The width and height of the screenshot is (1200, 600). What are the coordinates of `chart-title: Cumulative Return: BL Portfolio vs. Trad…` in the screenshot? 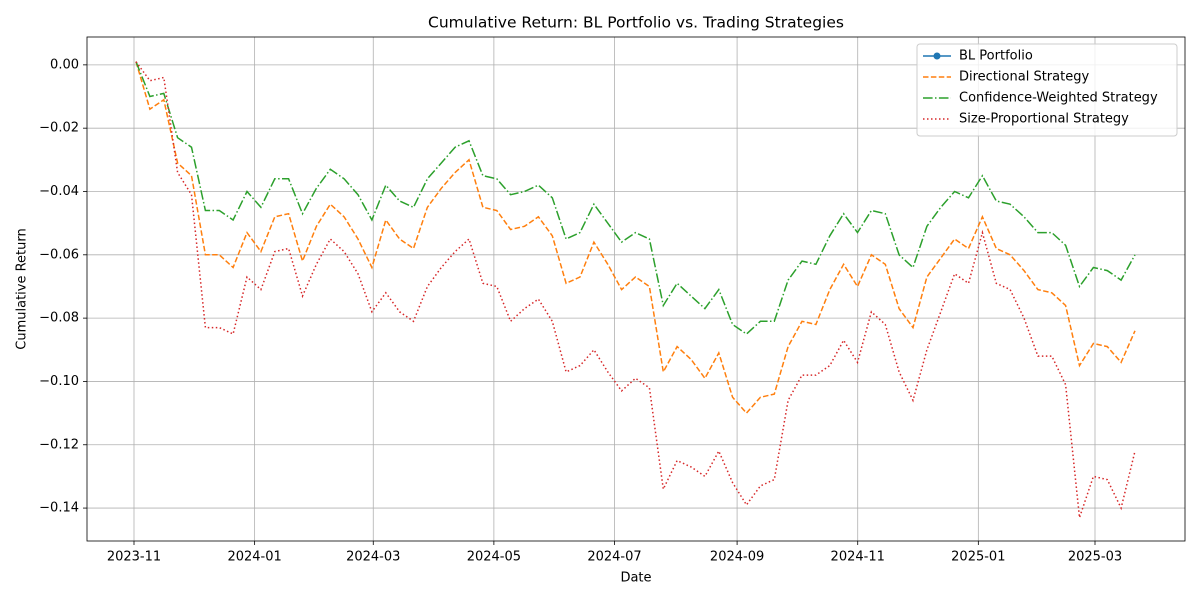 It's located at (636, 23).